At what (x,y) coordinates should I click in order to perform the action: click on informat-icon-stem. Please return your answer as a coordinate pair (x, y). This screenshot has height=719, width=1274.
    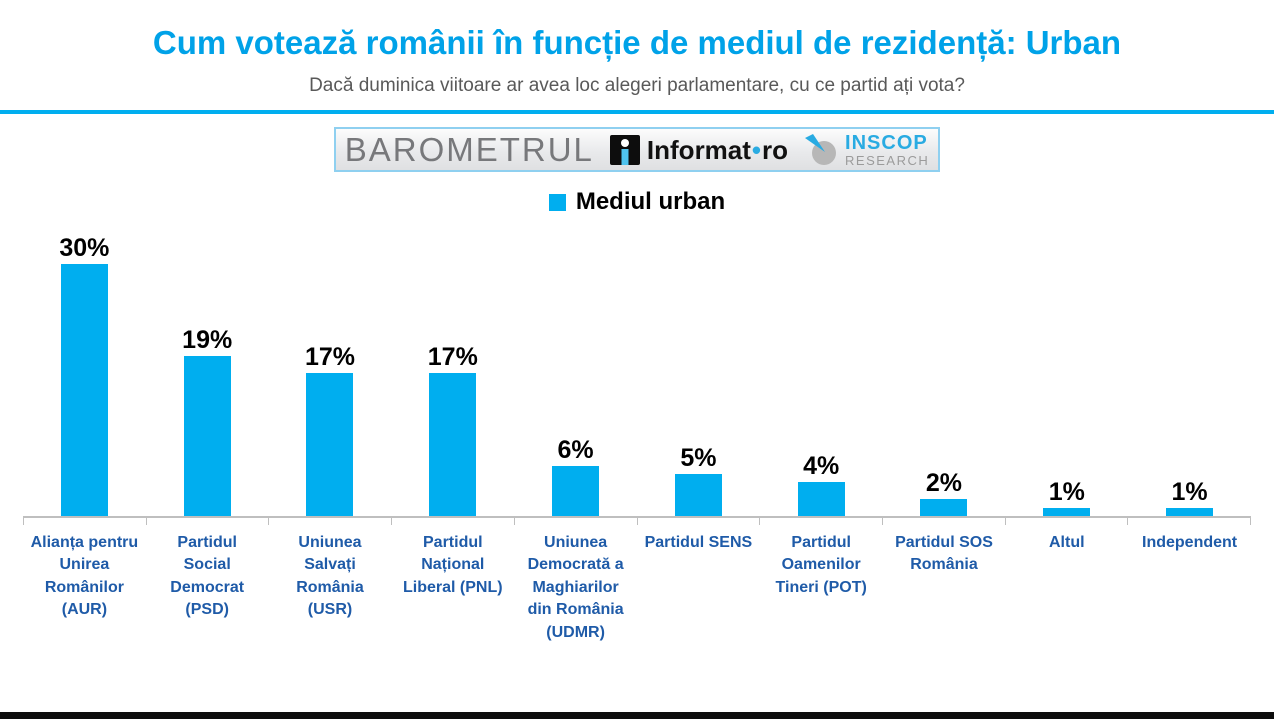
    Looking at the image, I should click on (625, 156).